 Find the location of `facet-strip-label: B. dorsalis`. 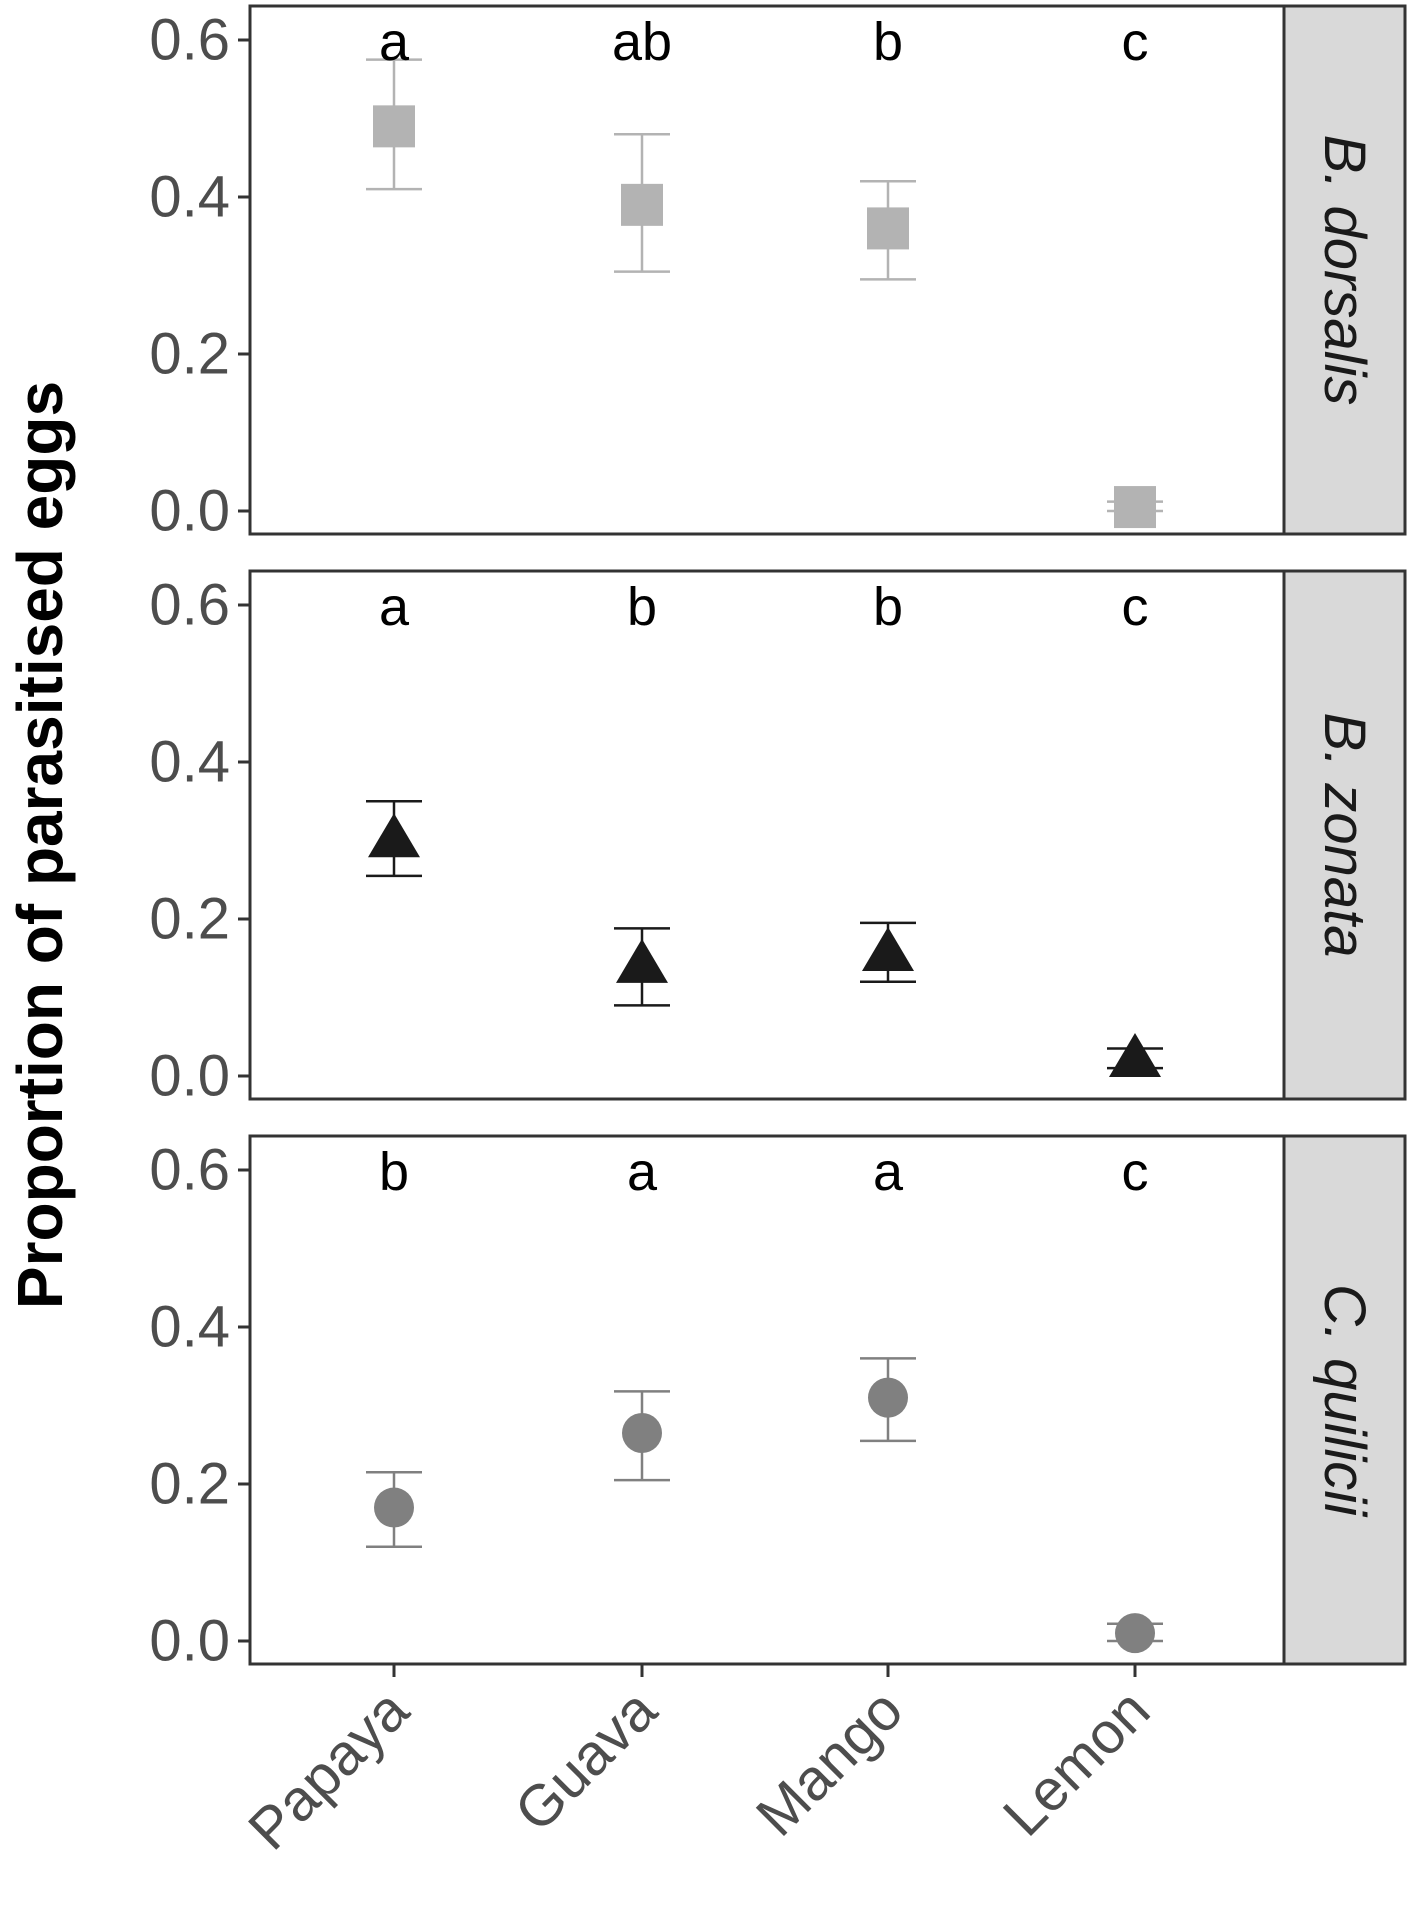

facet-strip-label: B. dorsalis is located at coordinates (1344, 270).